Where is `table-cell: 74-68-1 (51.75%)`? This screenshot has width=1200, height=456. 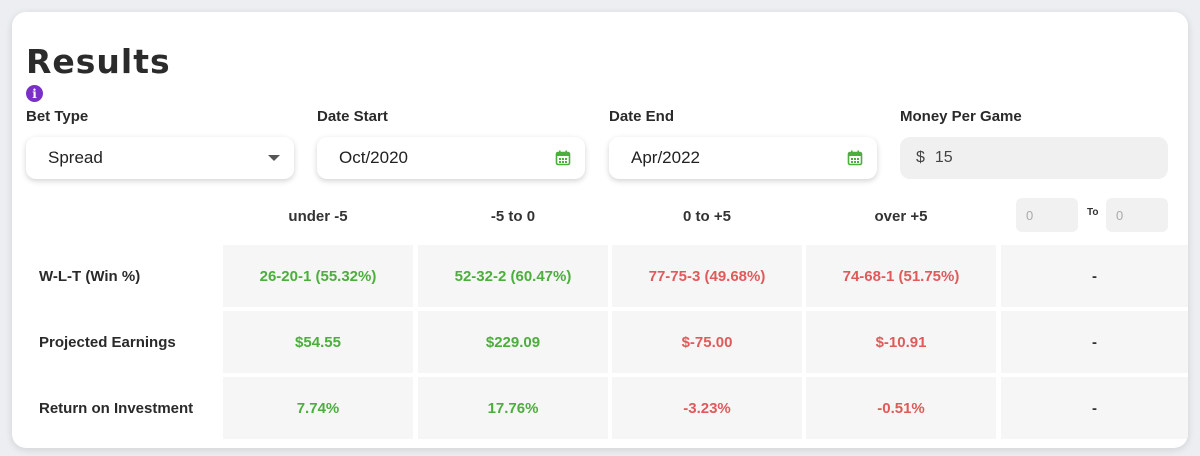 table-cell: 74-68-1 (51.75%) is located at coordinates (901, 276).